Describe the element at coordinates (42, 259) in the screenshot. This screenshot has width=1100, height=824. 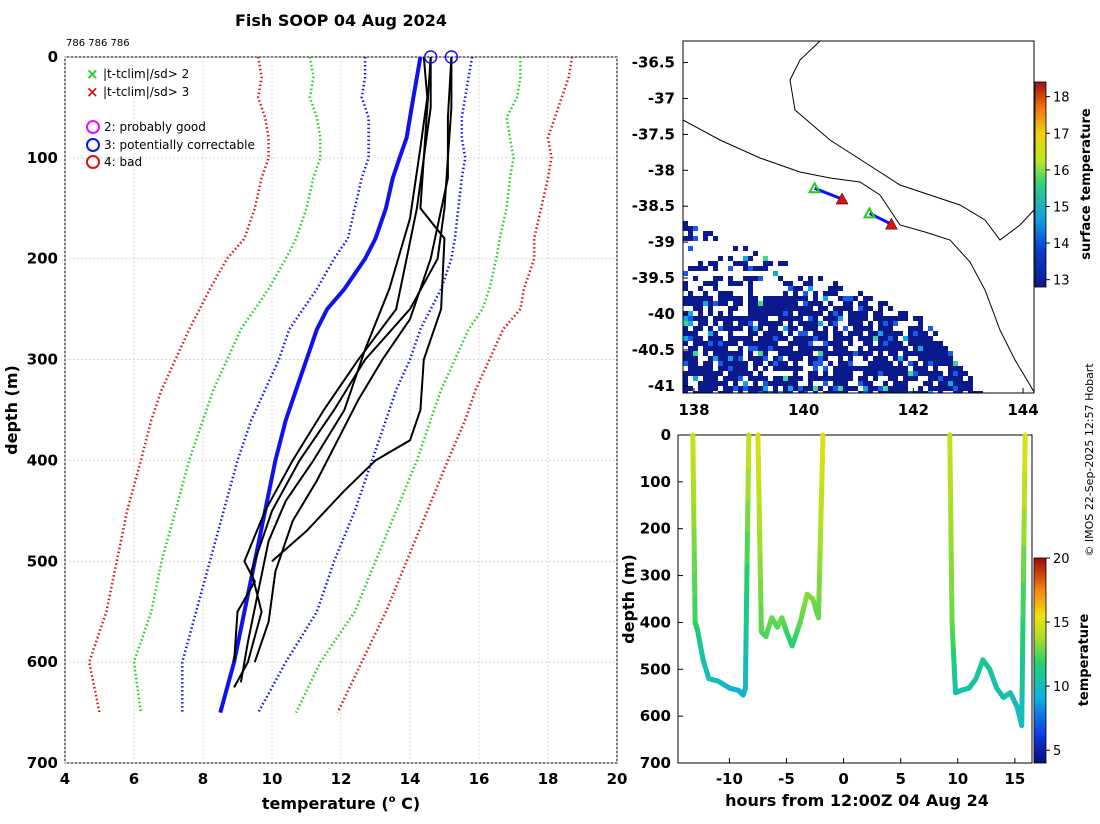
I see `y-tick-label: 200` at that location.